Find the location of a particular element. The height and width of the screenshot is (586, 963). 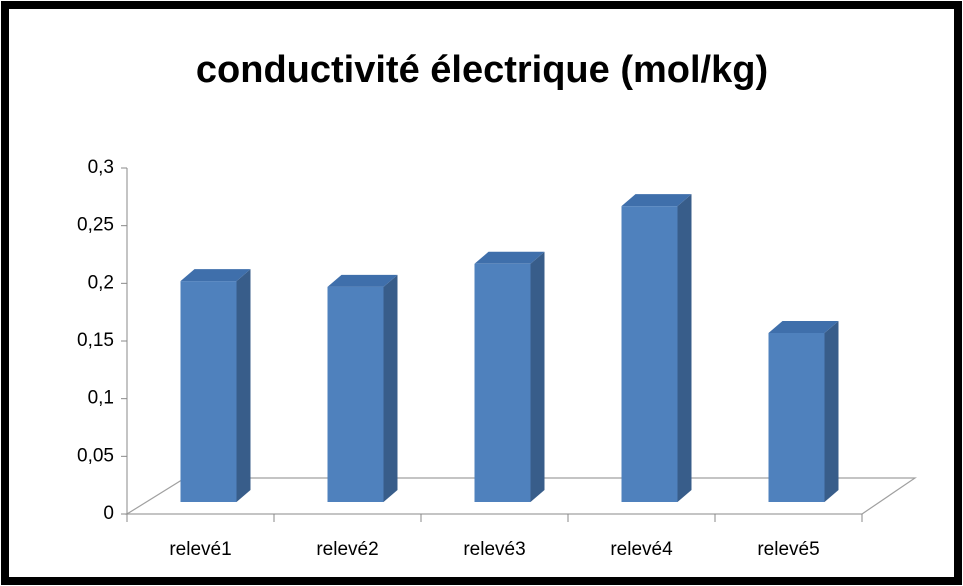

x-tick-label: relevé4 is located at coordinates (641, 549).